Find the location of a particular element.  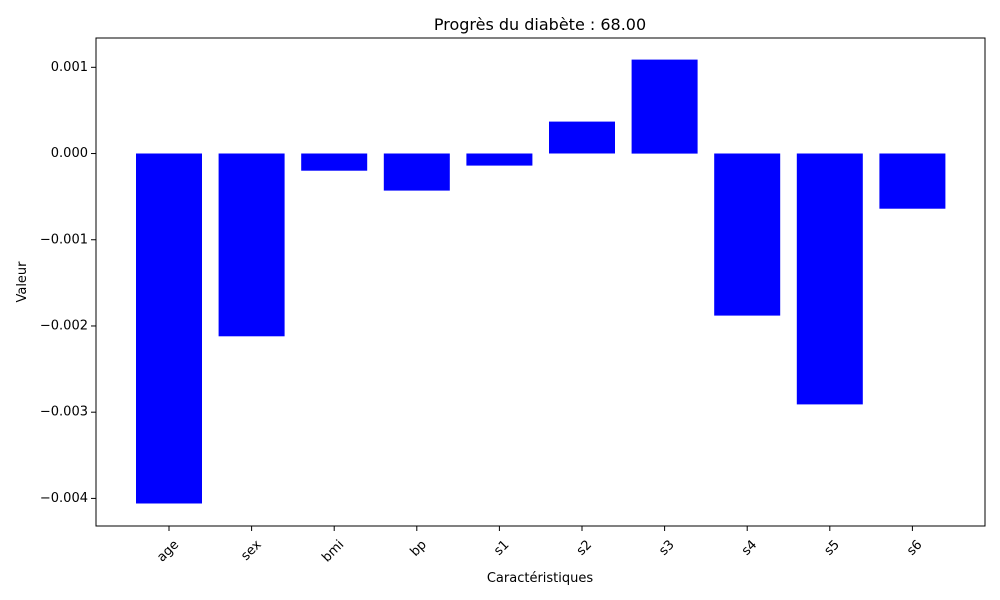

bar-s1 is located at coordinates (499, 159).